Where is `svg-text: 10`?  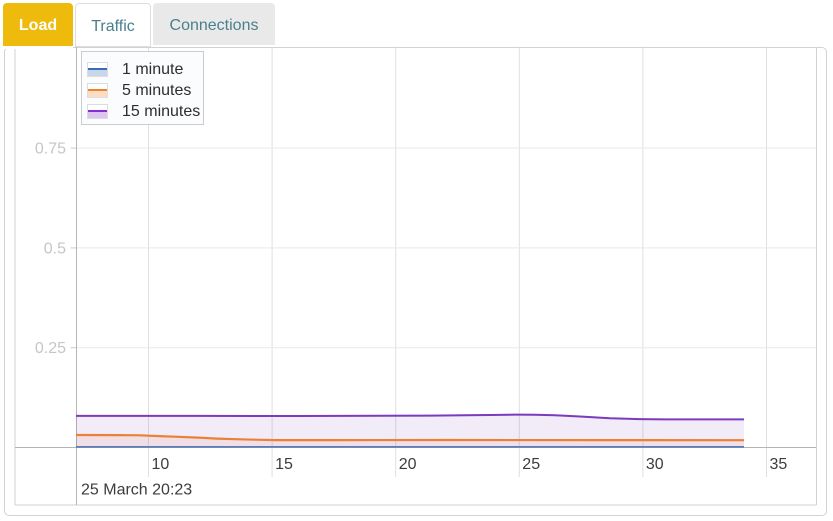
svg-text: 10 is located at coordinates (161, 464).